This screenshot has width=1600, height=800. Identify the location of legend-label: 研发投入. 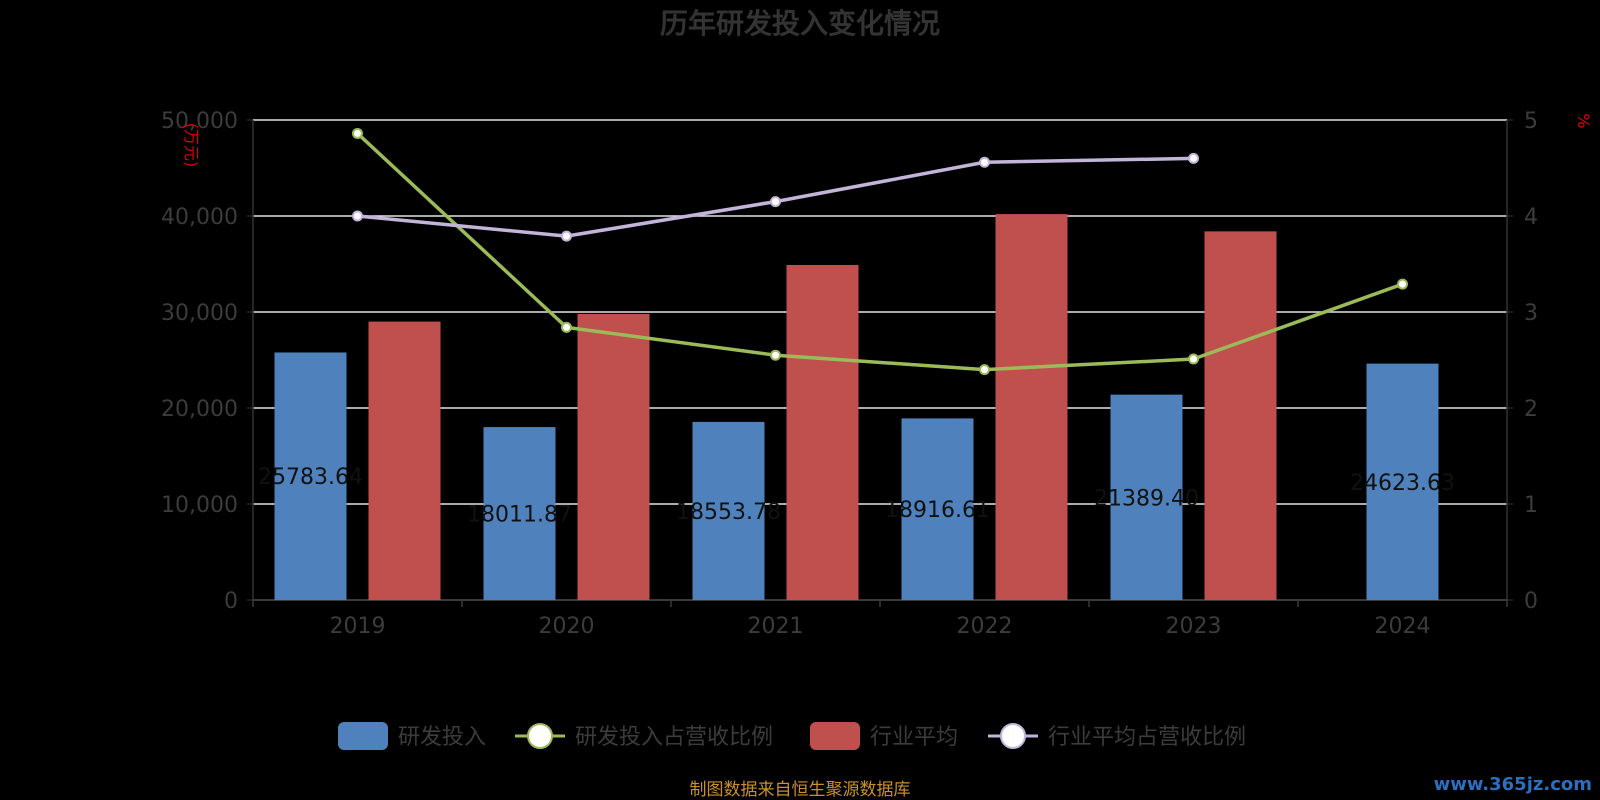
(442, 737).